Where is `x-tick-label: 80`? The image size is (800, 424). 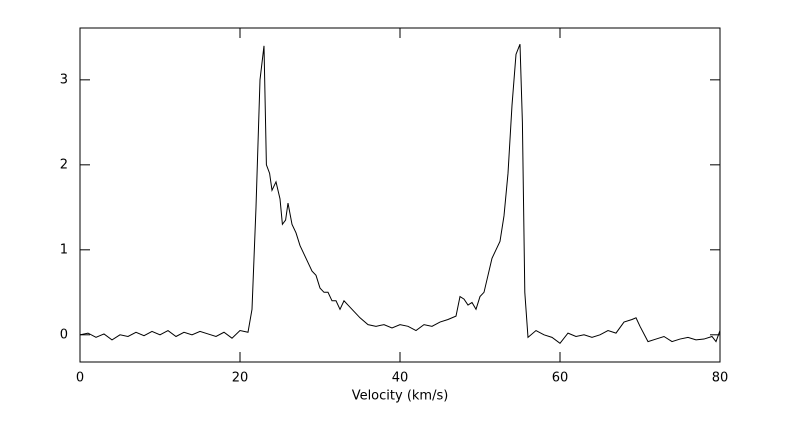 x-tick-label: 80 is located at coordinates (720, 378).